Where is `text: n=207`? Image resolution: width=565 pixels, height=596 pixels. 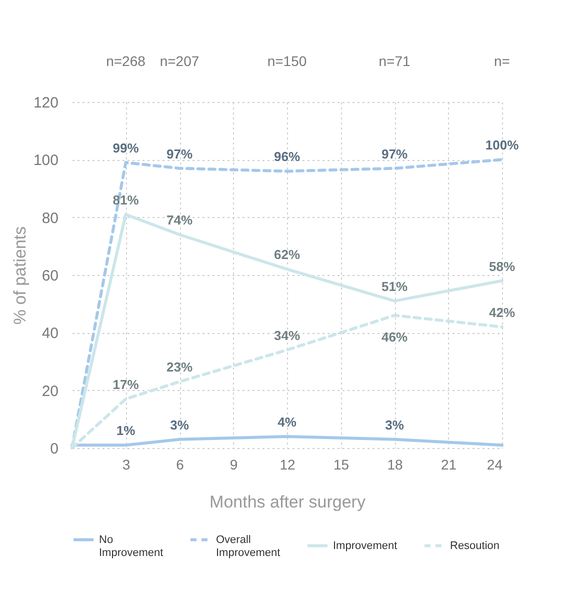
text: n=207 is located at coordinates (180, 61).